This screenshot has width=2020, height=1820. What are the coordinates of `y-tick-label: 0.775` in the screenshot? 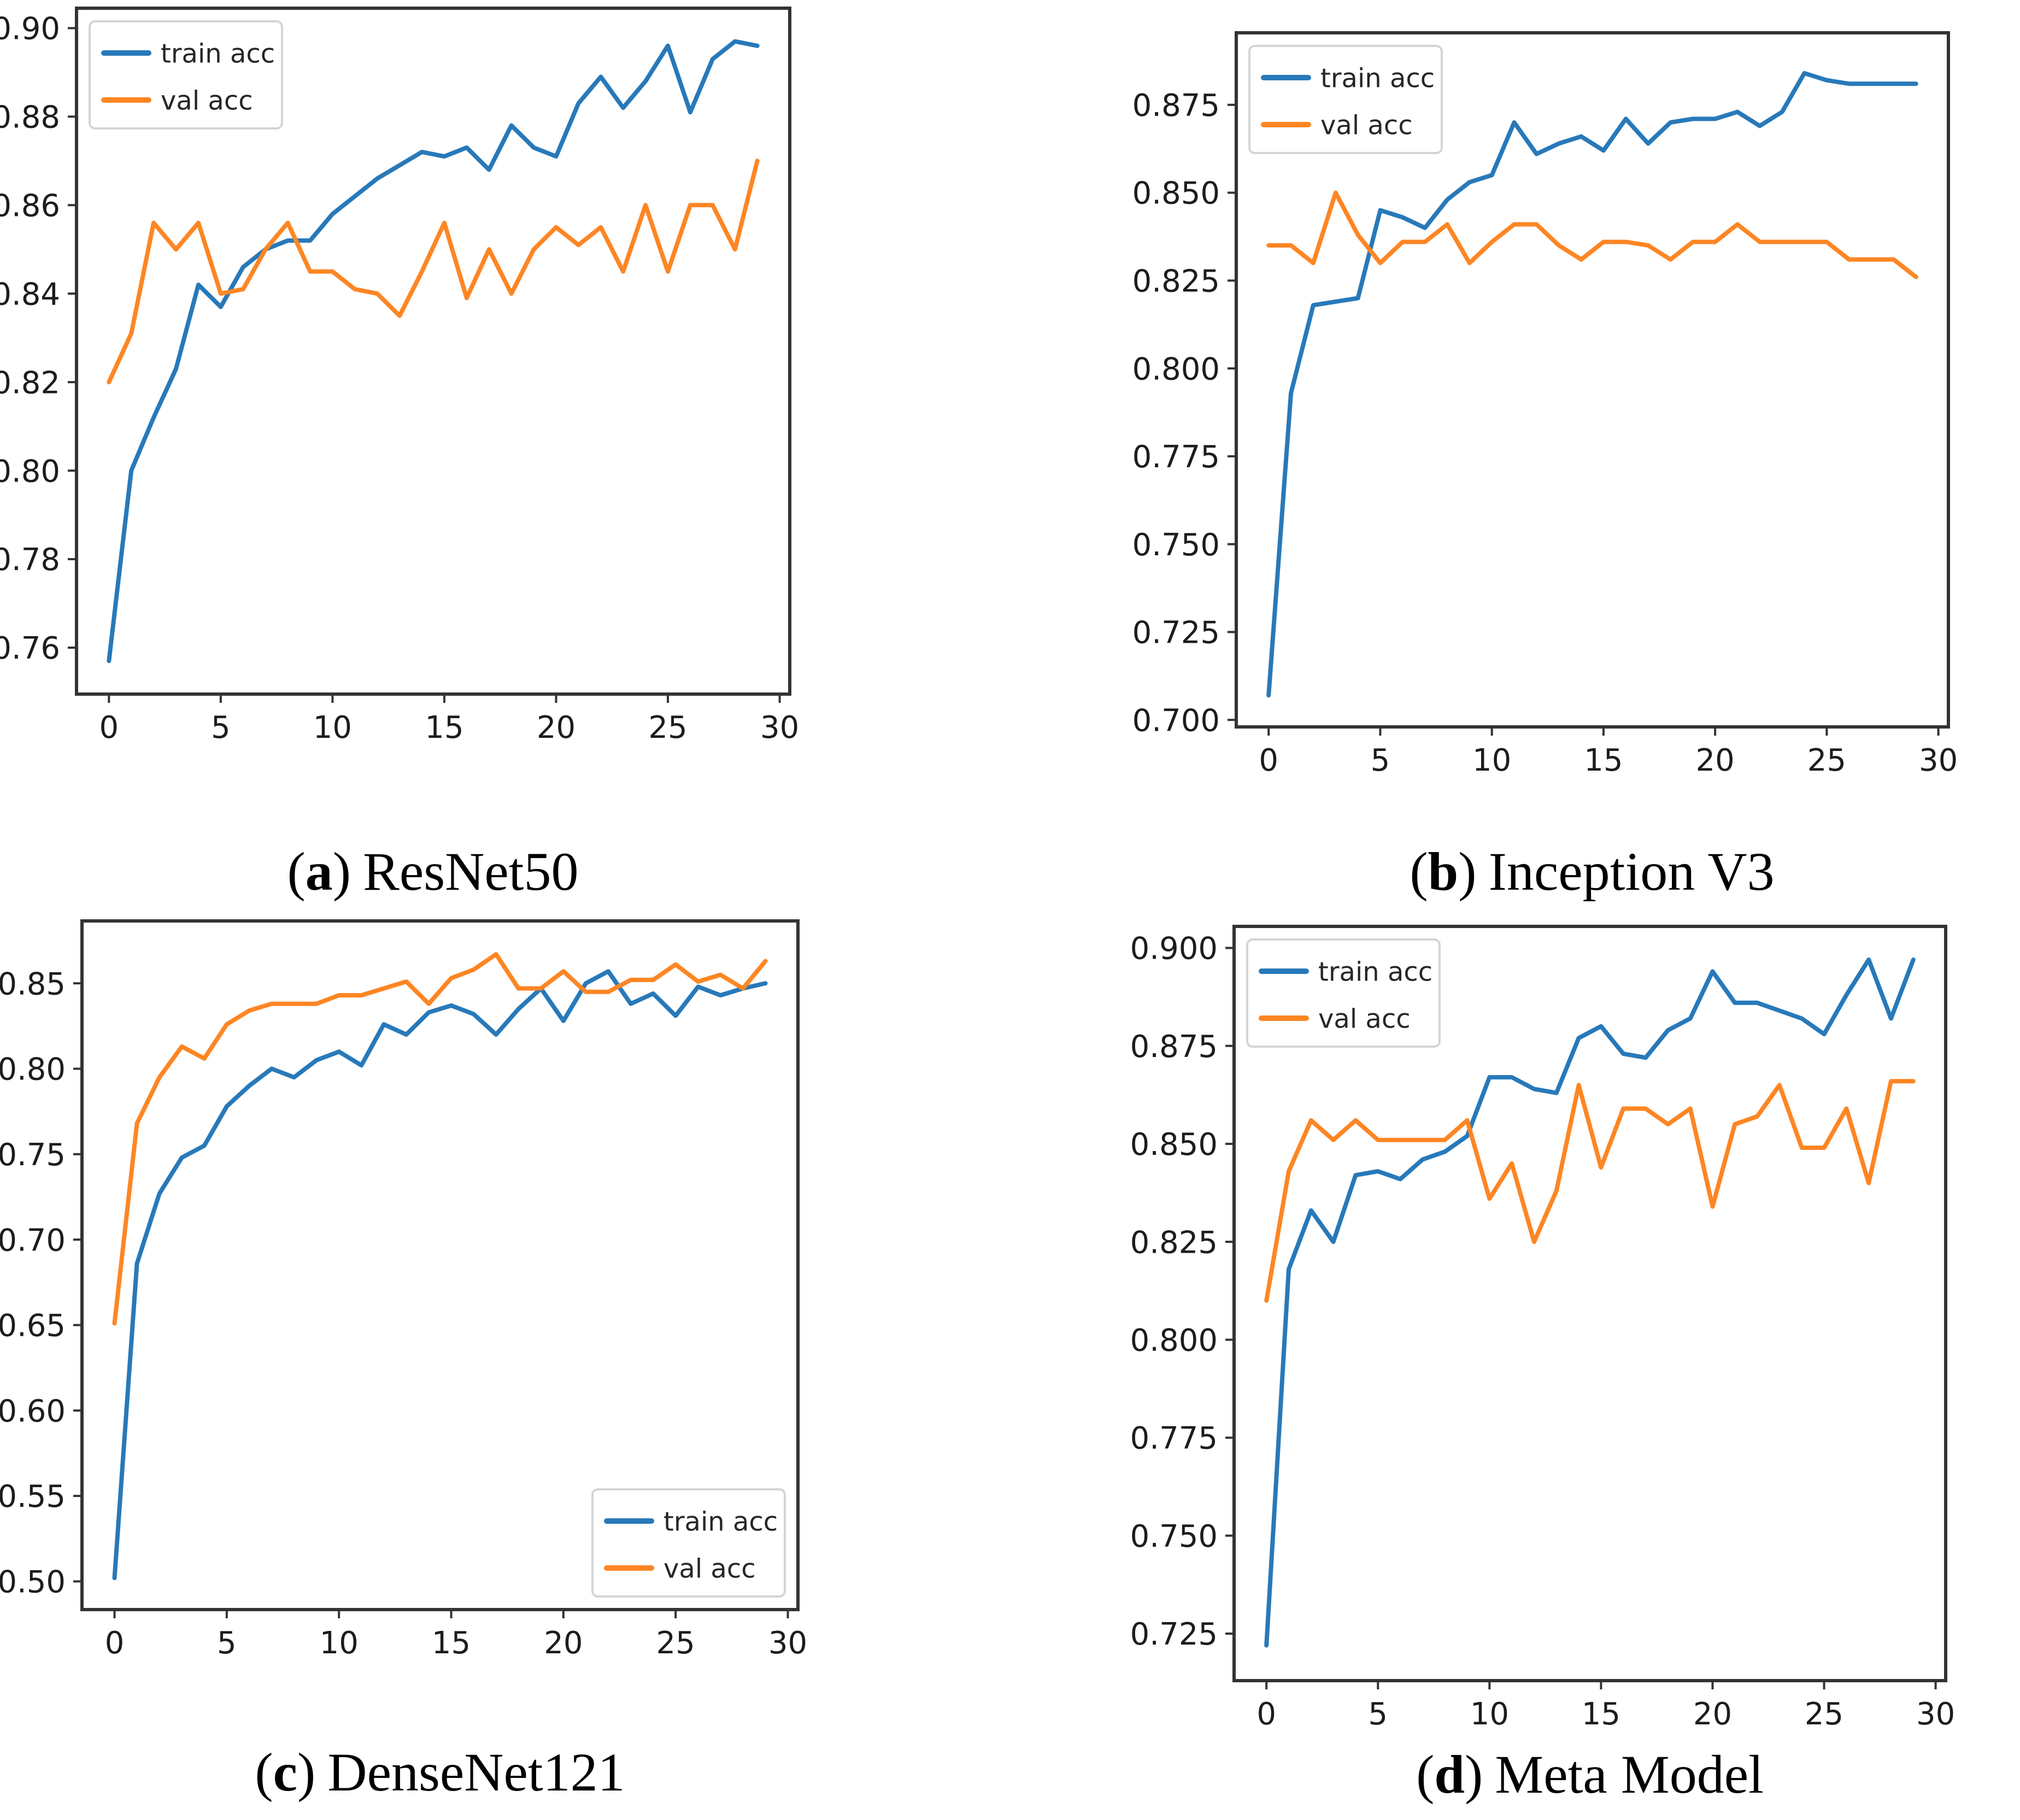 It's located at (1174, 1439).